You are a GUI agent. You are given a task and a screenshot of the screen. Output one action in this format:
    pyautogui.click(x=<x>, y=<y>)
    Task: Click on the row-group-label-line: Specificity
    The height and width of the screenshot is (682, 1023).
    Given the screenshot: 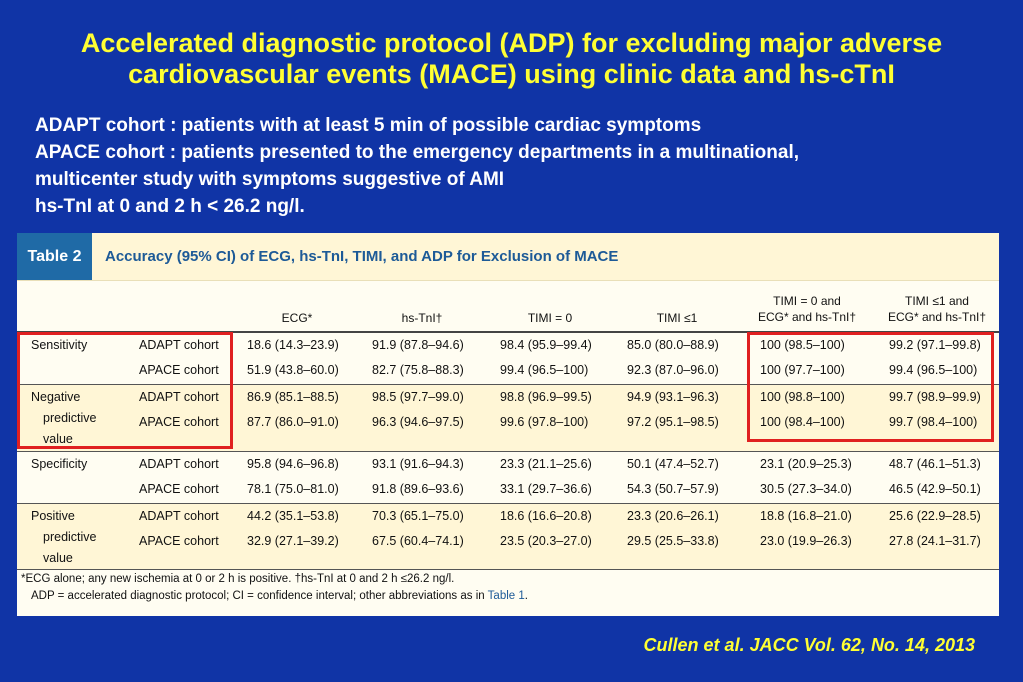 What is the action you would take?
    pyautogui.click(x=59, y=464)
    